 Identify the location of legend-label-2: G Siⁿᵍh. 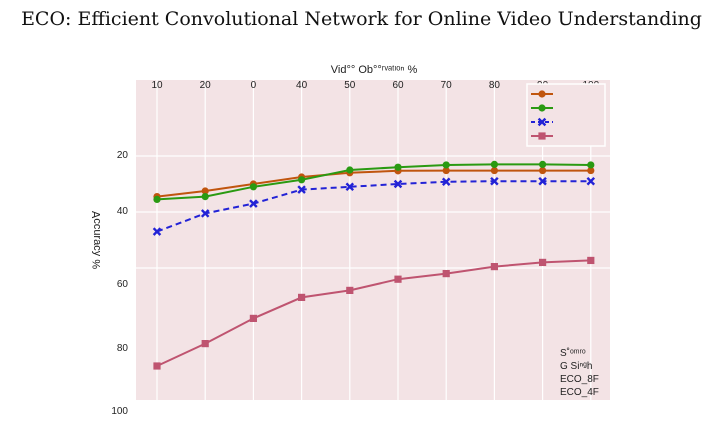
(576, 366).